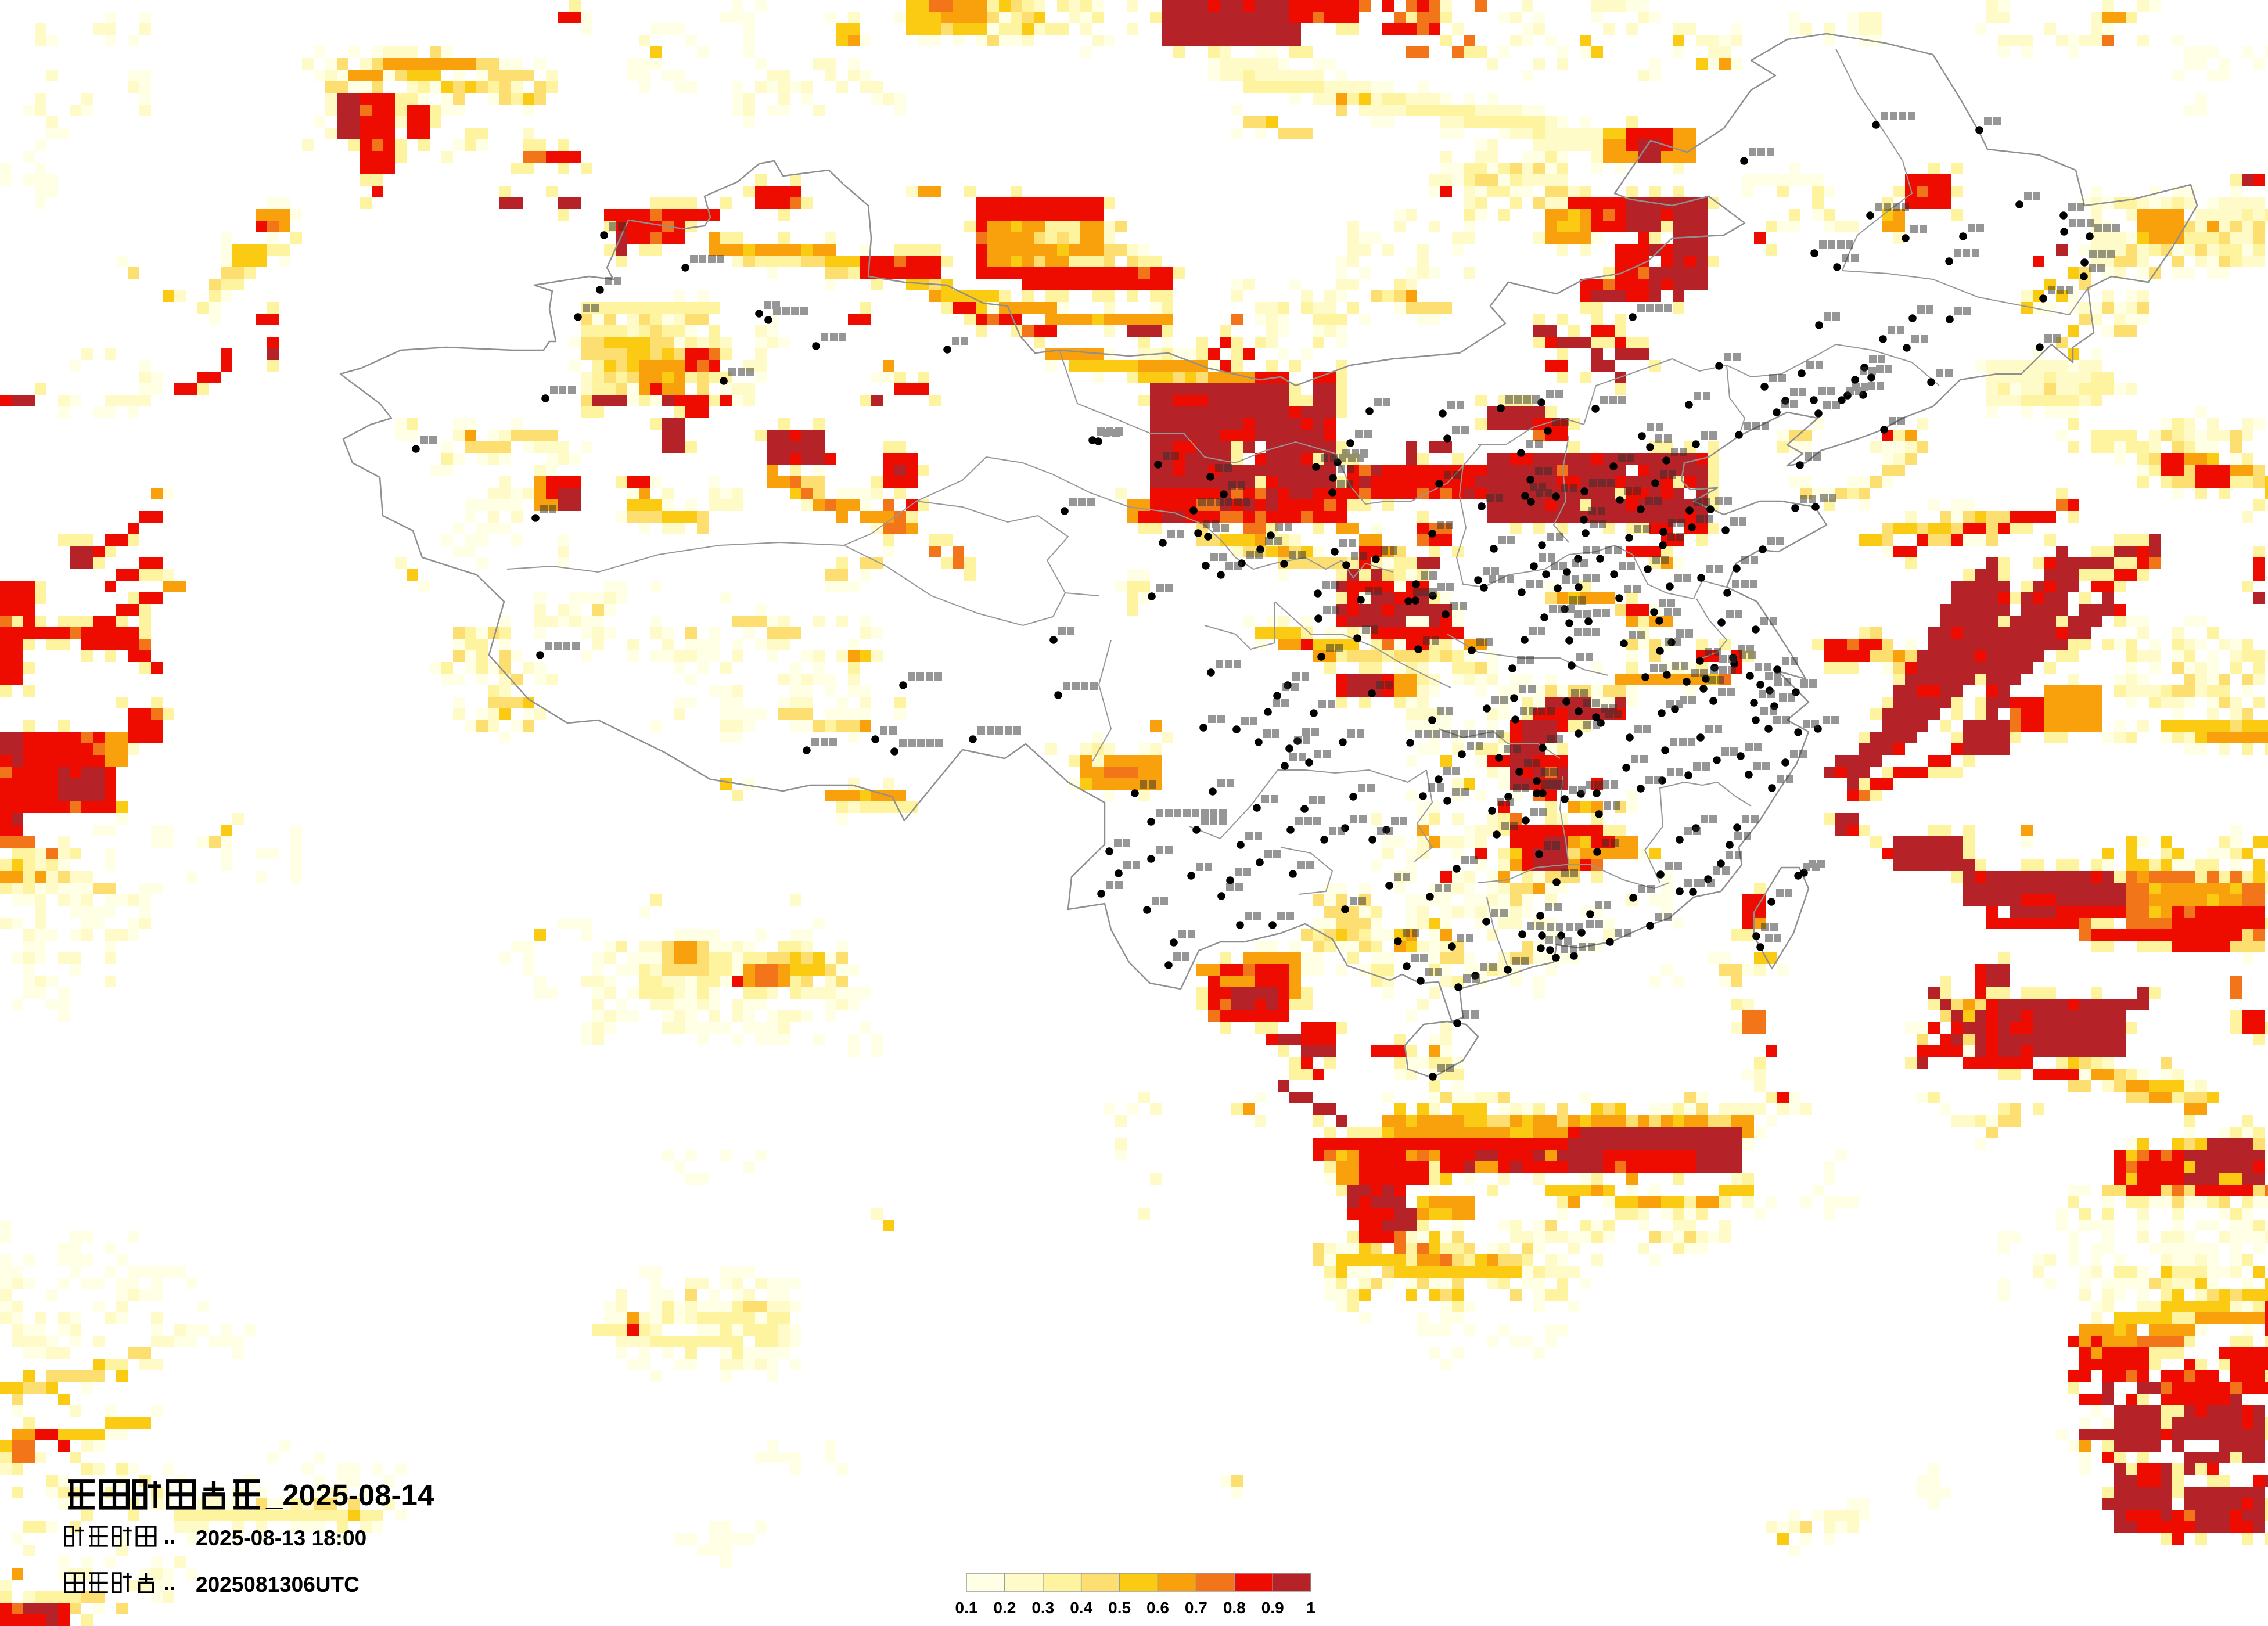 This screenshot has height=1626, width=2268. What do you see at coordinates (281, 1538) in the screenshot?
I see `svg-text: 2025-08-13 18:00` at bounding box center [281, 1538].